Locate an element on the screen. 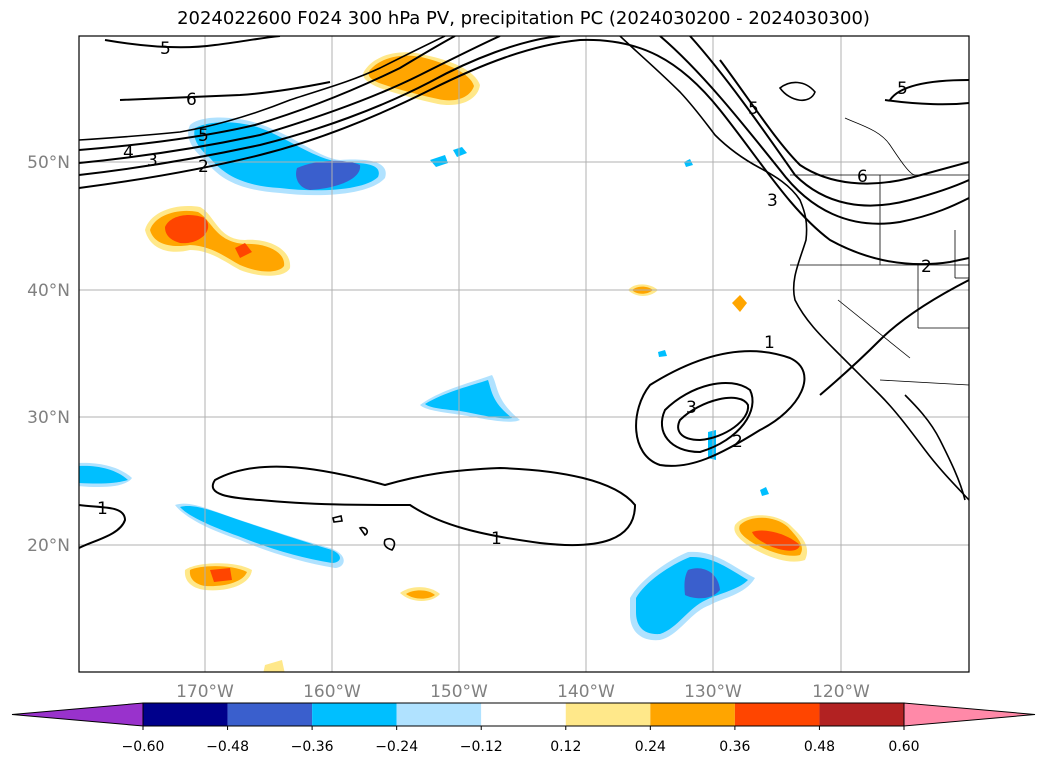  lon-label: 160°W is located at coordinates (332, 692).